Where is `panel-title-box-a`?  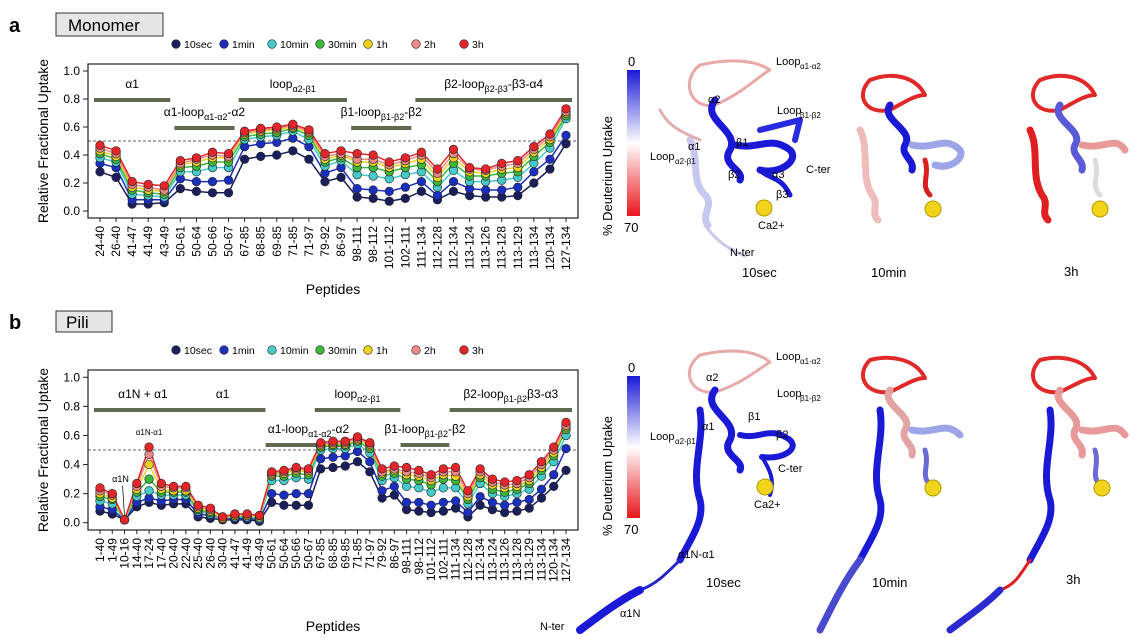 panel-title-box-a is located at coordinates (109, 24).